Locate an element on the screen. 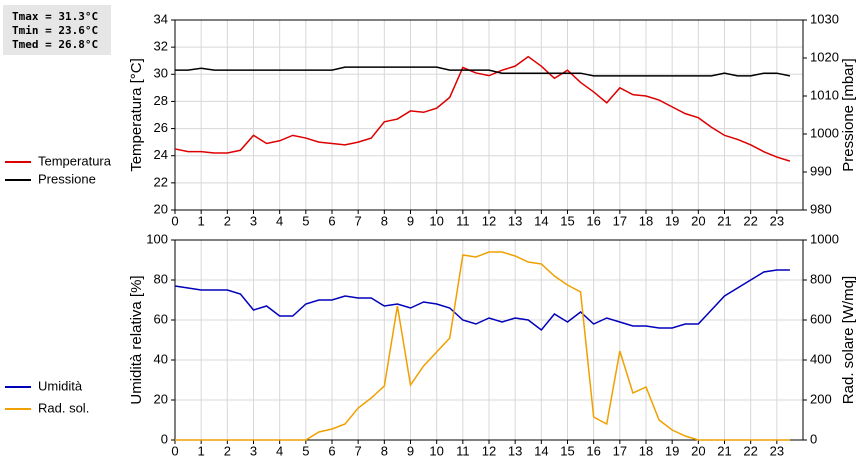  stat-line: Tmed = 26.8°C is located at coordinates (55, 44).